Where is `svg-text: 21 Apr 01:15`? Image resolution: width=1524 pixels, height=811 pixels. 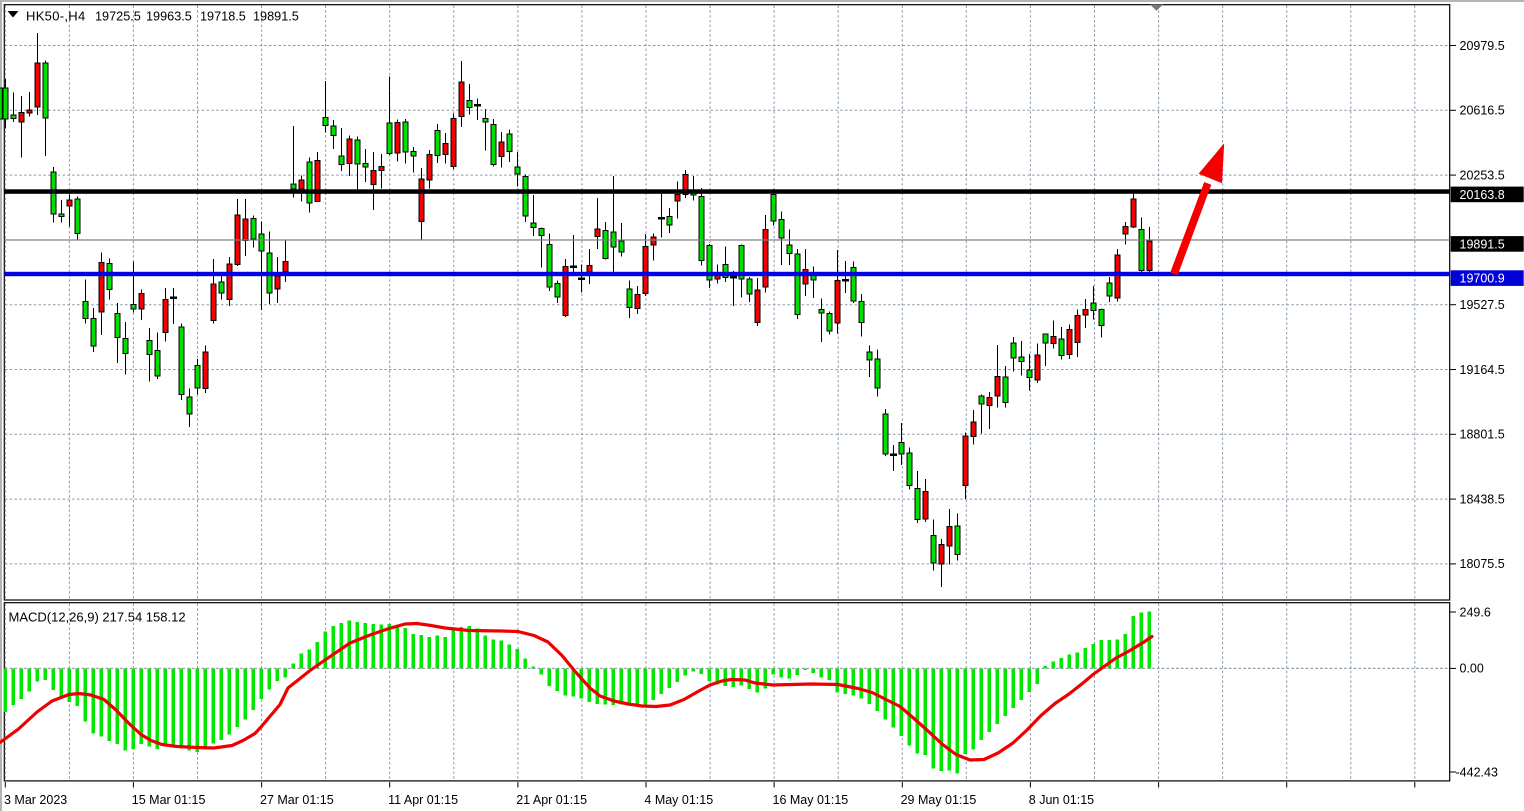 svg-text: 21 Apr 01:15 is located at coordinates (551, 800).